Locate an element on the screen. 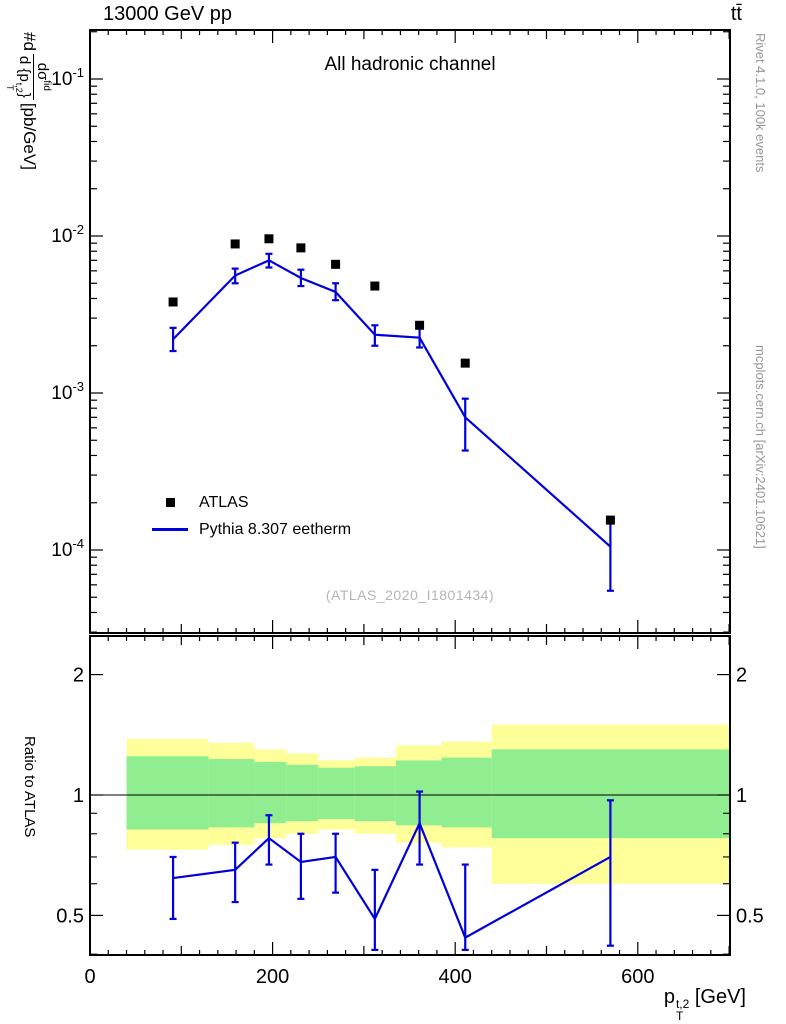 This screenshot has height=1024, width=786. pythia-line-swatch-icon is located at coordinates (170, 529).